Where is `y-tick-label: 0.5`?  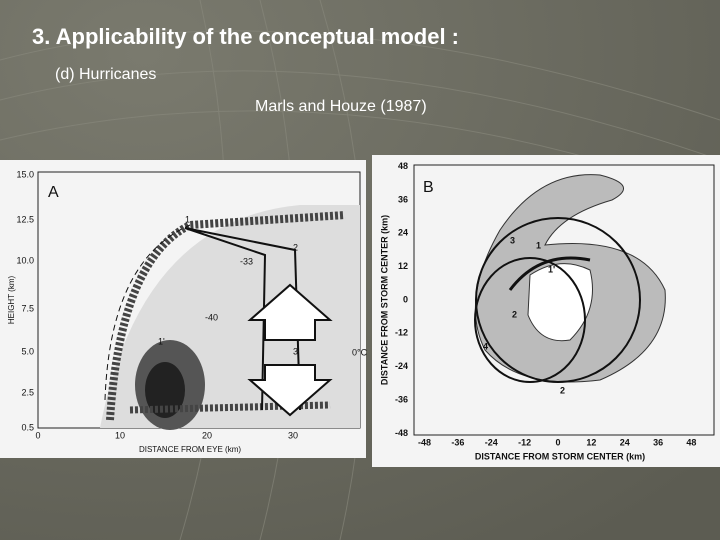 y-tick-label: 0.5 is located at coordinates (27, 427).